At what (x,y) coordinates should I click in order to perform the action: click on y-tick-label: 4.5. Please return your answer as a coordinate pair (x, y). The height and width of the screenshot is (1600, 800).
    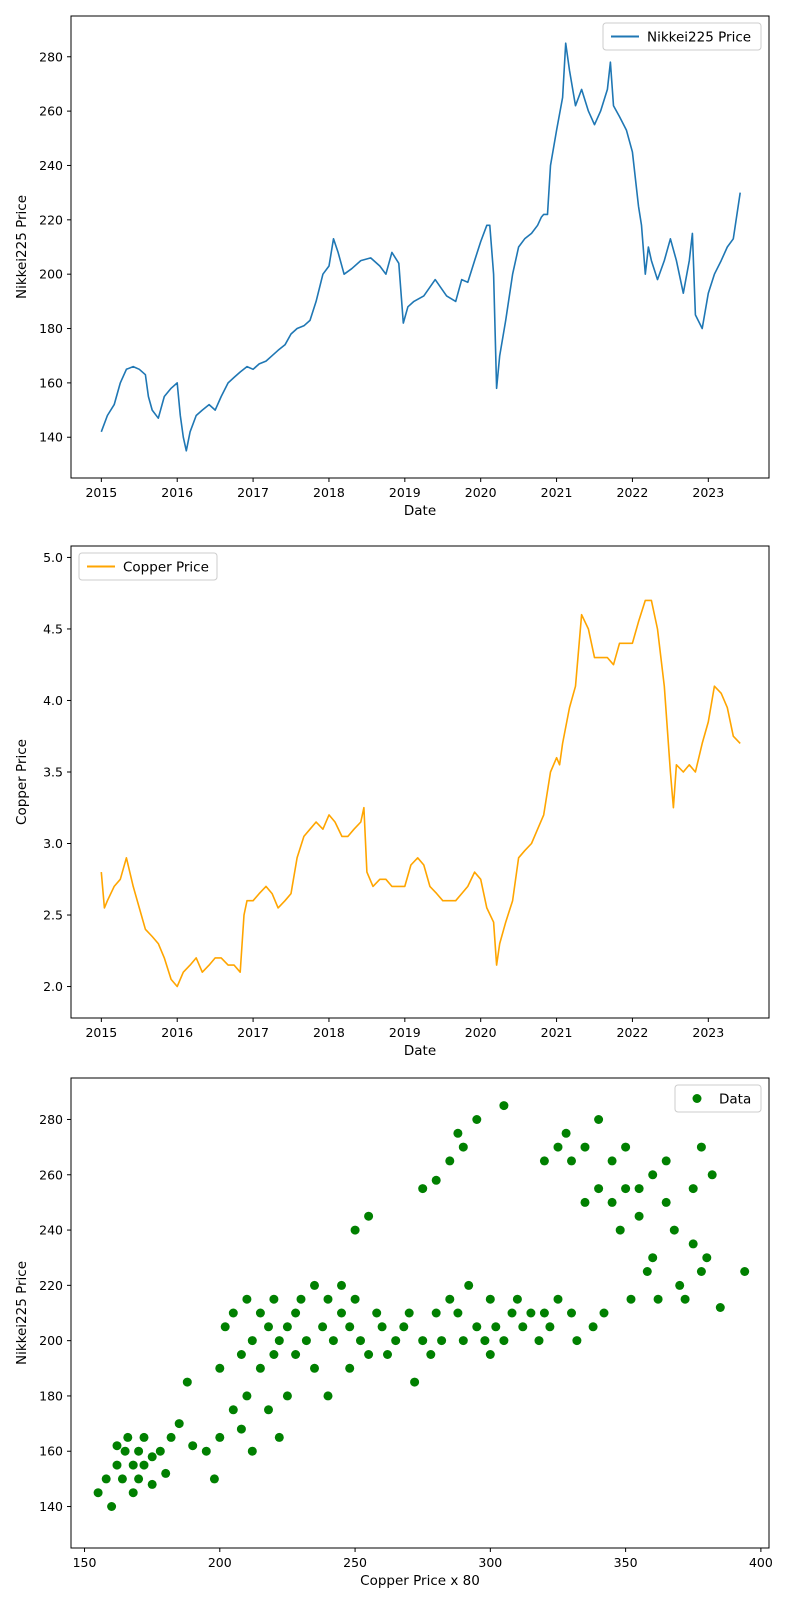
    Looking at the image, I should click on (53, 628).